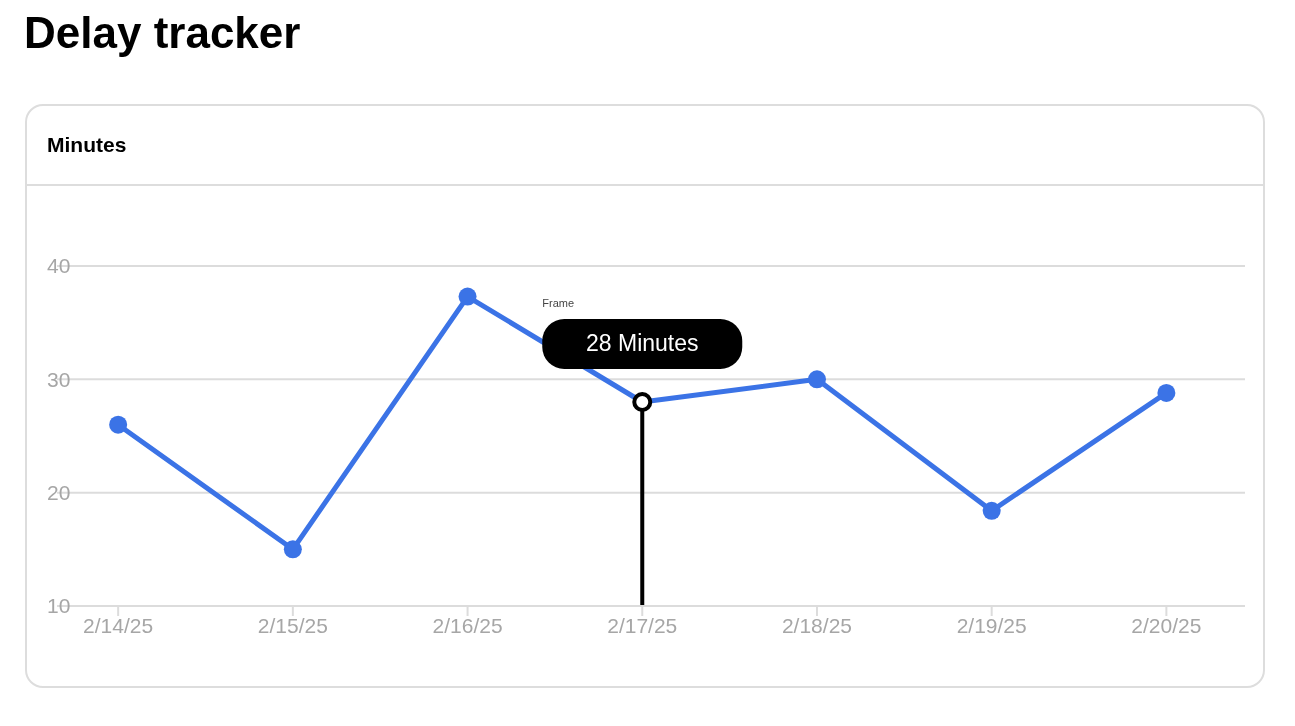  I want to click on x-tick-label: 2/16/25, so click(467, 625).